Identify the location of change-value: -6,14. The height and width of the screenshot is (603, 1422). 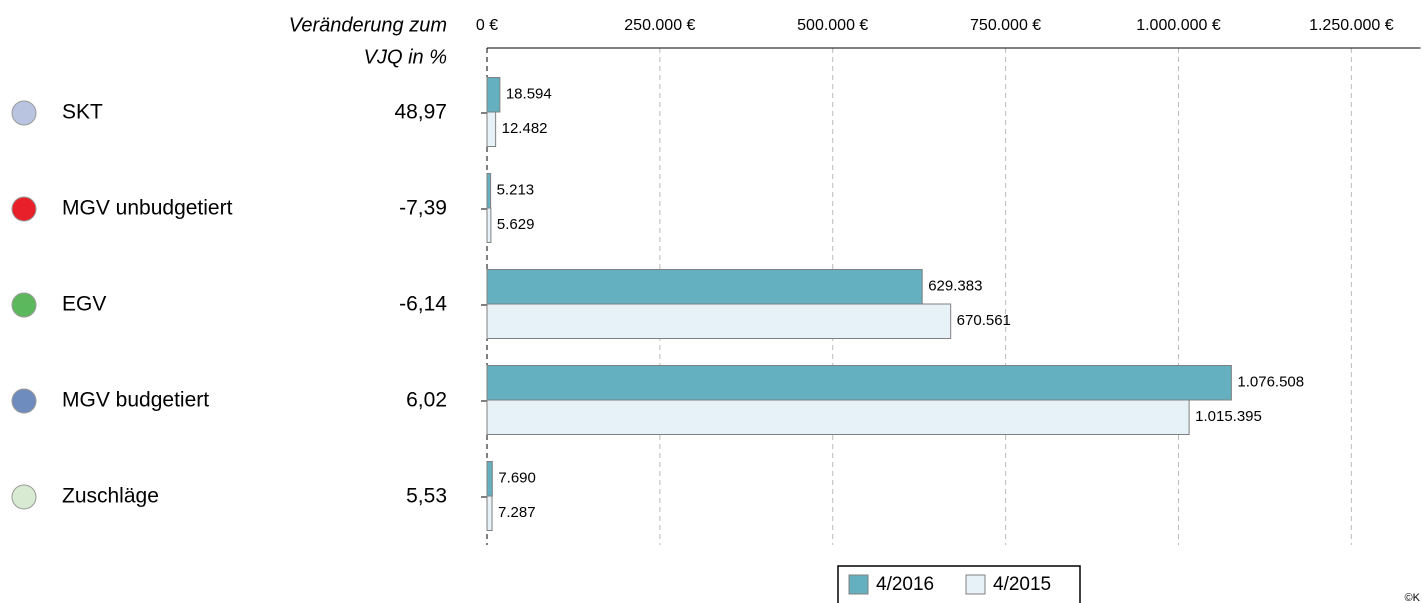
(423, 304).